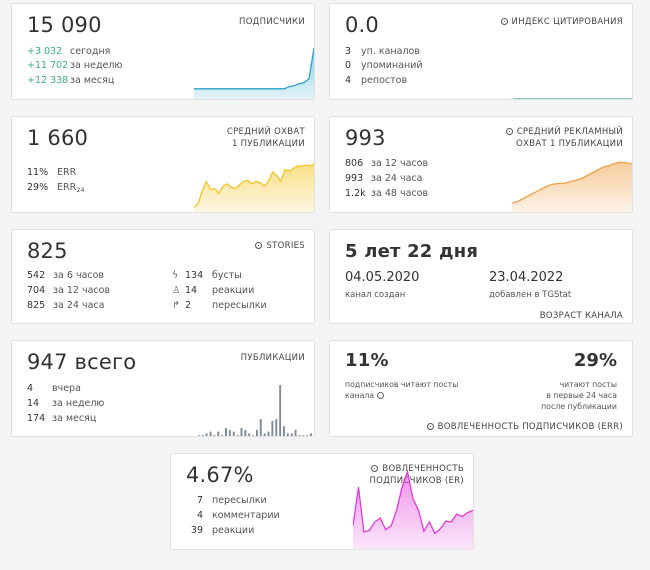 The image size is (650, 570). Describe the element at coordinates (176, 305) in the screenshot. I see `share-arrow-icon: ↱` at that location.